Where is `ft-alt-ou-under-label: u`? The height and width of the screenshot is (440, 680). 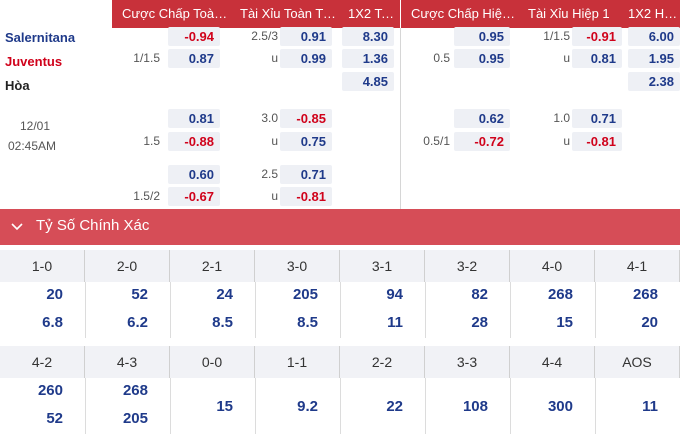 ft-alt-ou-under-label: u is located at coordinates (274, 141).